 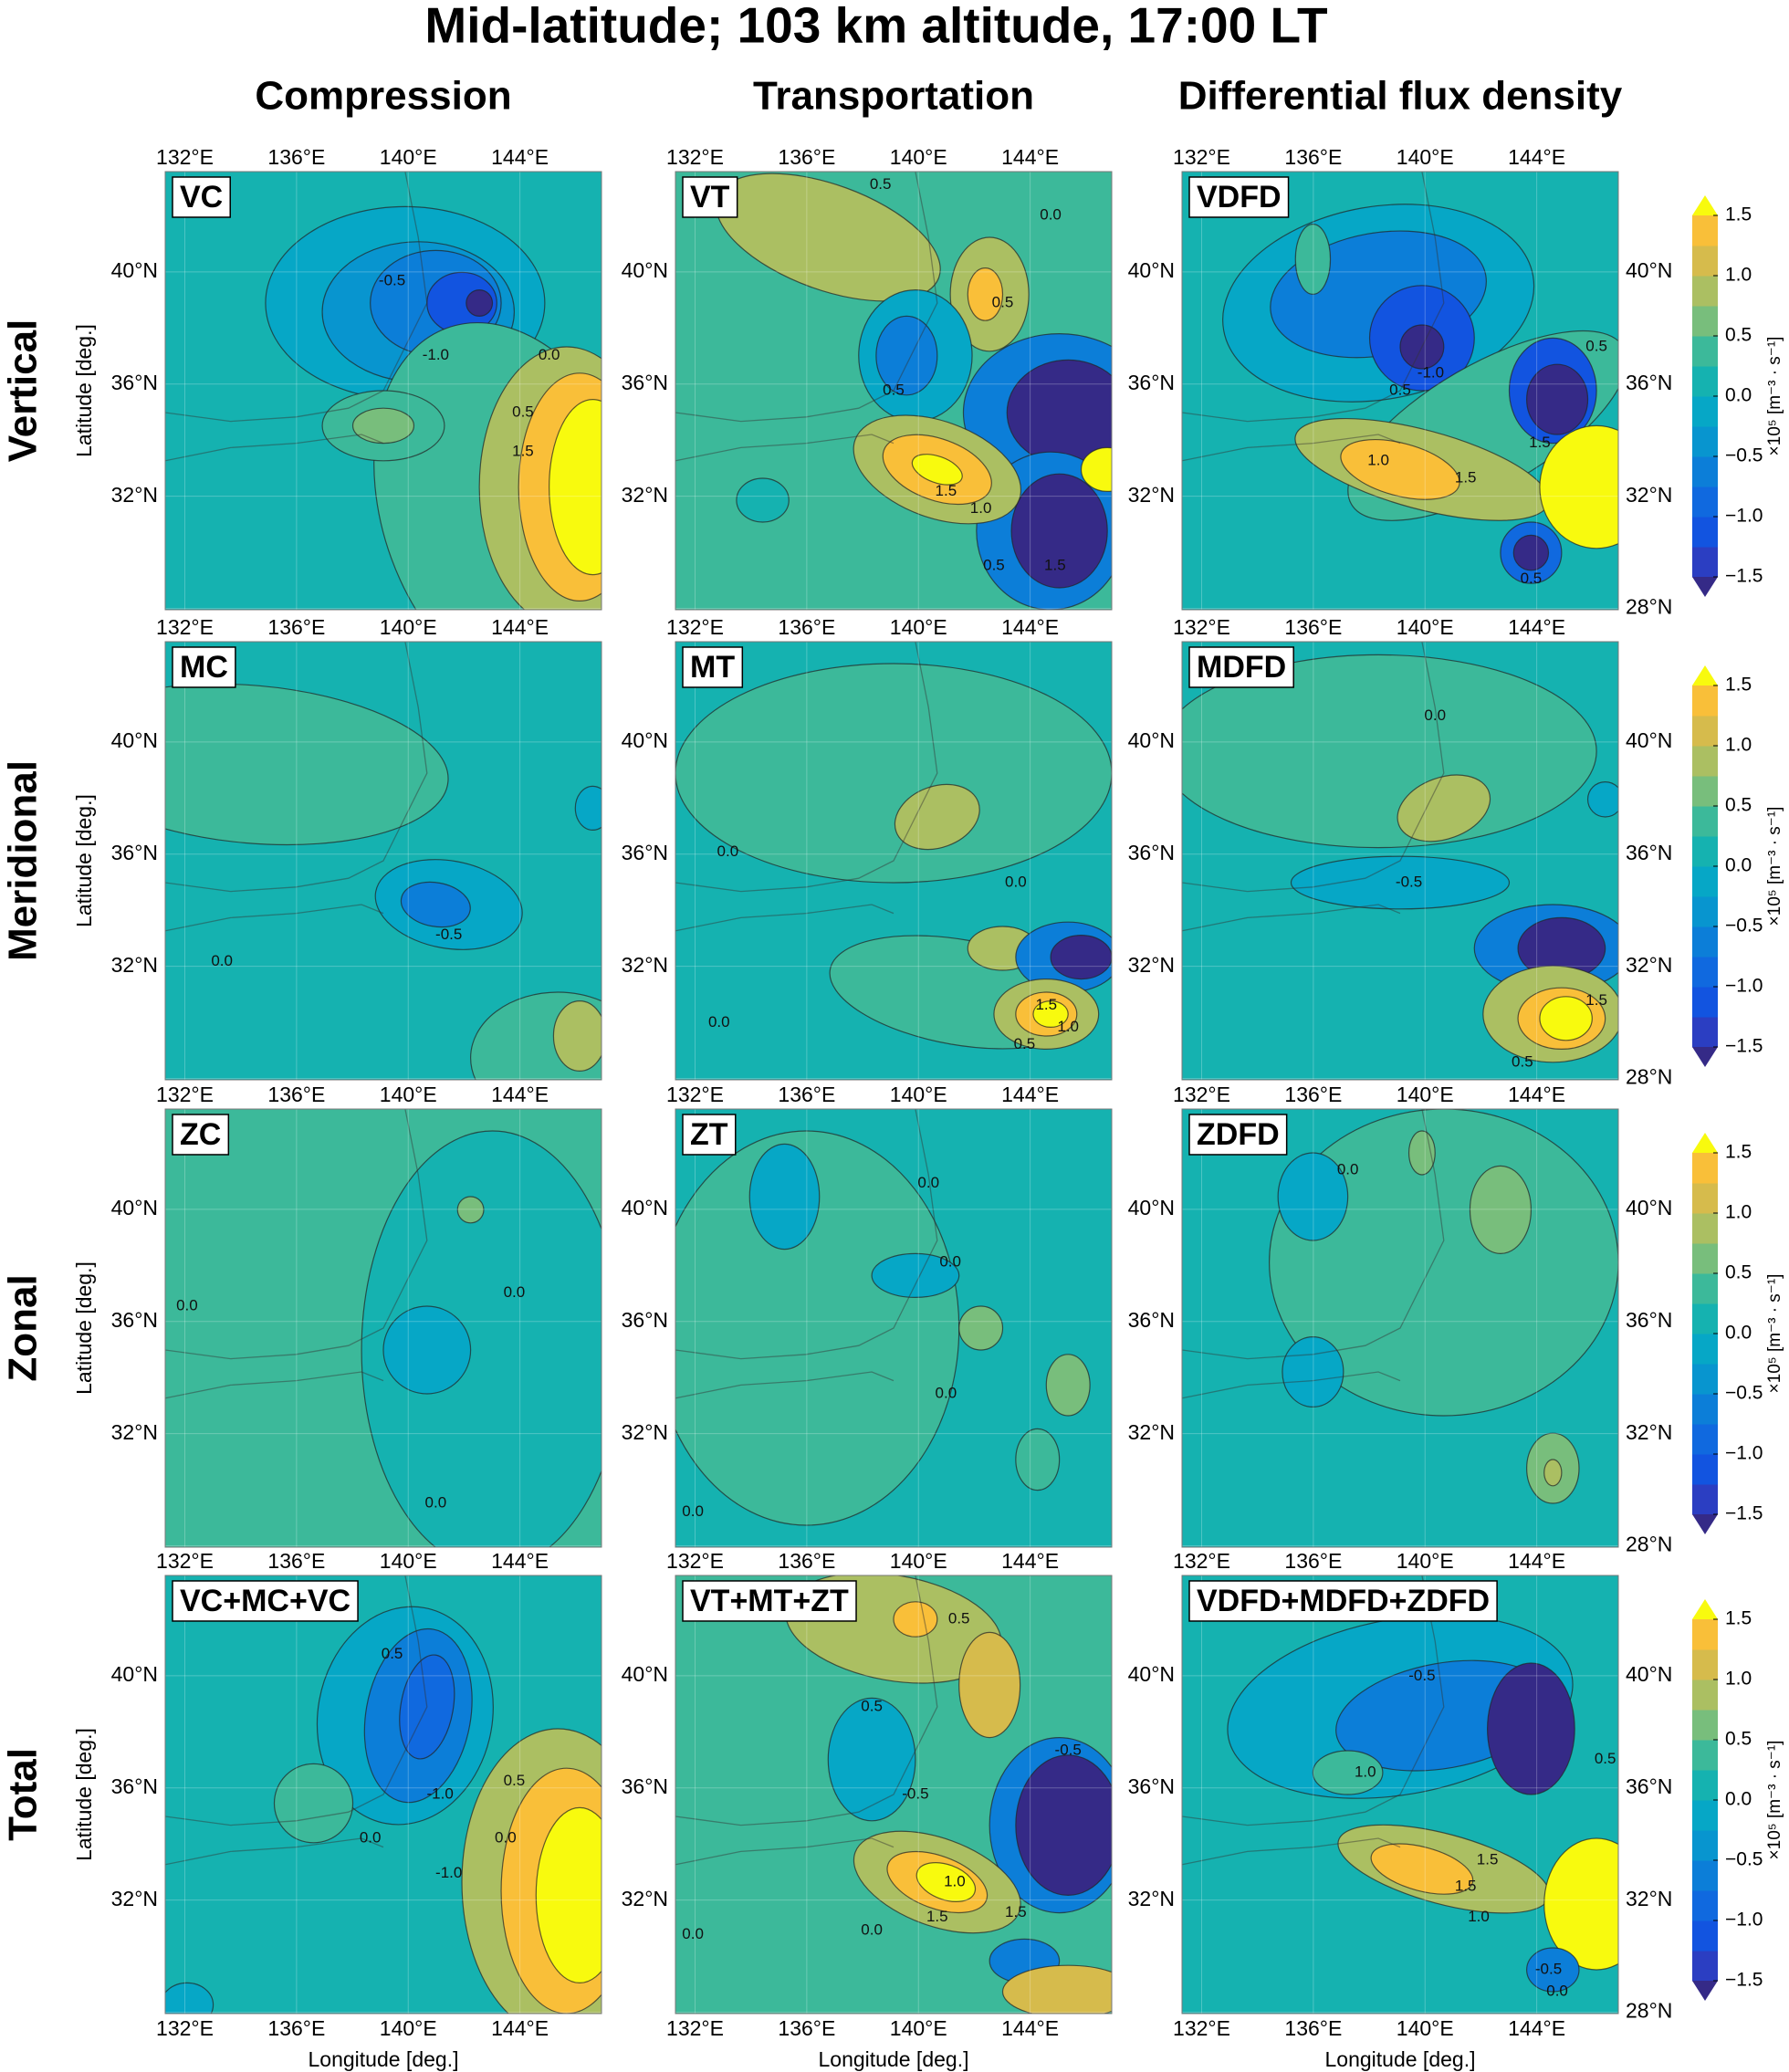 What do you see at coordinates (1744, 1453) in the screenshot?
I see `colorbar-tick-label: −1.0` at bounding box center [1744, 1453].